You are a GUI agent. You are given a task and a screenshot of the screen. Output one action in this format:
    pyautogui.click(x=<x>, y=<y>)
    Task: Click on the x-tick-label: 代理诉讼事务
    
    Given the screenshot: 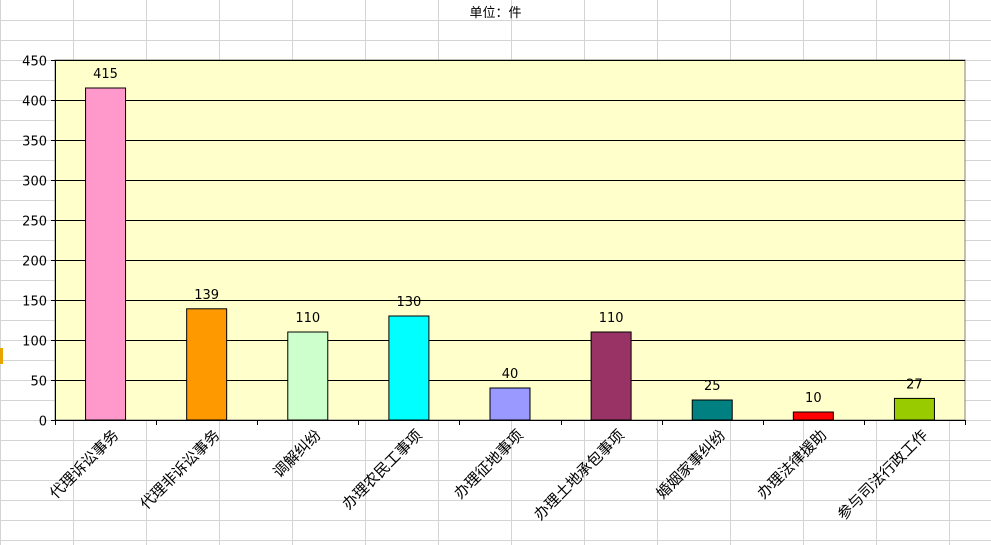 What is the action you would take?
    pyautogui.click(x=84, y=464)
    